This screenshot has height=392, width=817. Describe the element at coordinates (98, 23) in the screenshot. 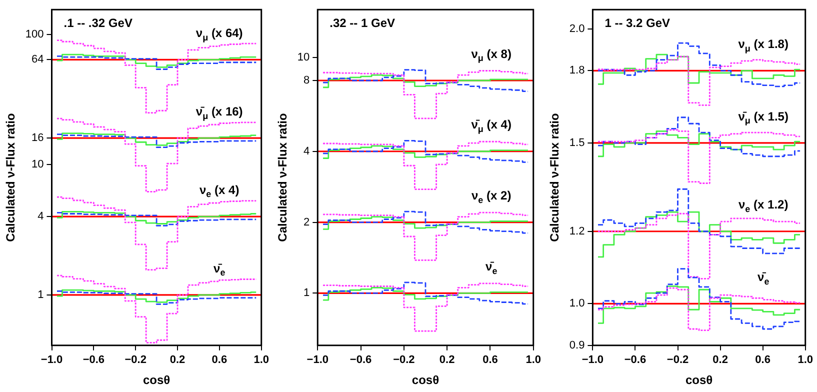

I see `text: .1 -- .32 GeV` at that location.